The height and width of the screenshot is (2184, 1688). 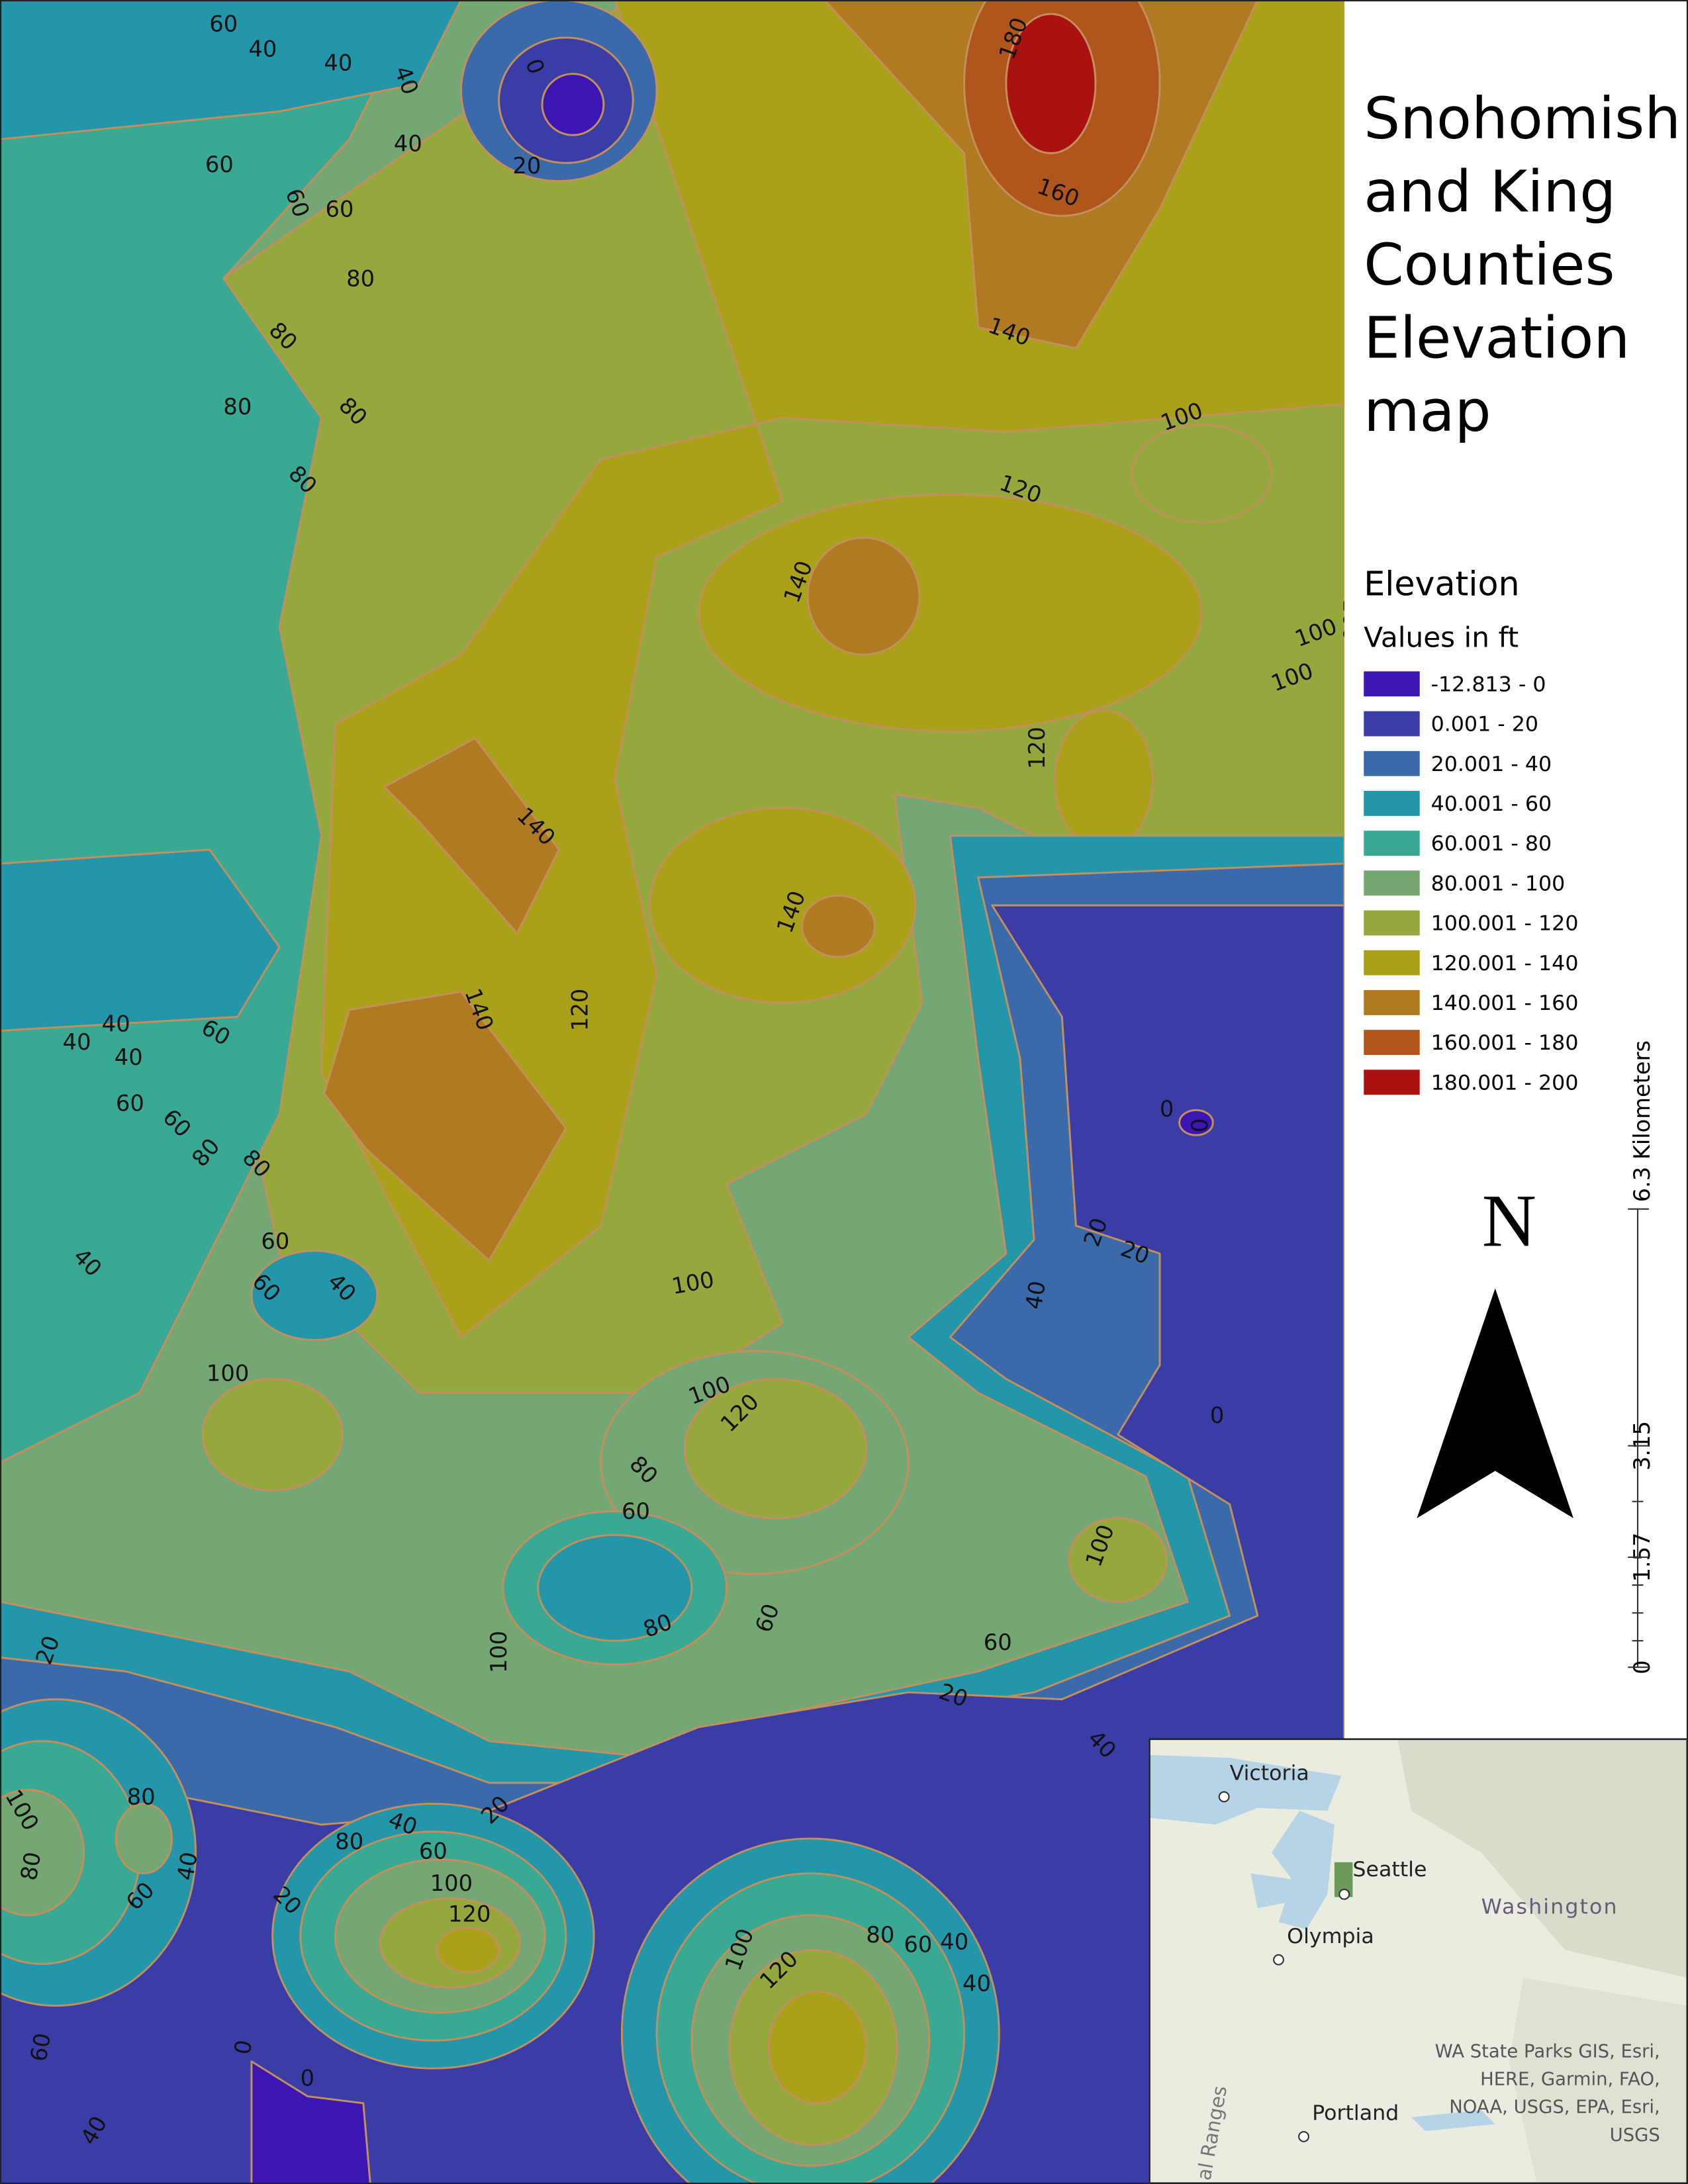 I want to click on legend-label: 20.001 - 40, so click(x=1491, y=764).